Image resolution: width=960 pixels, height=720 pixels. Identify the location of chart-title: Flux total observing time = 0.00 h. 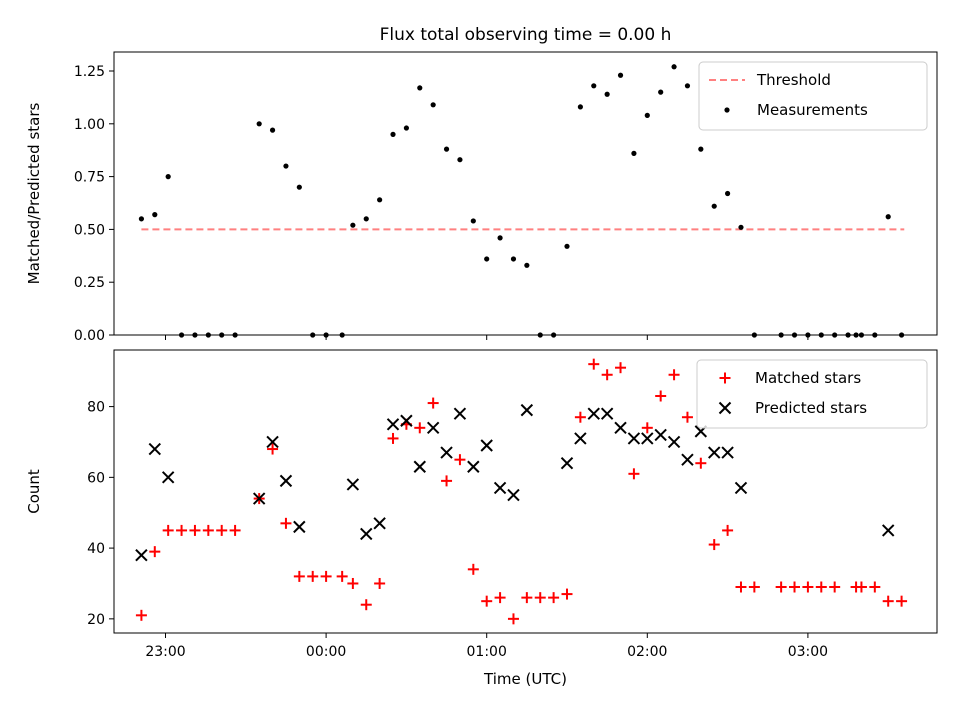
(526, 35).